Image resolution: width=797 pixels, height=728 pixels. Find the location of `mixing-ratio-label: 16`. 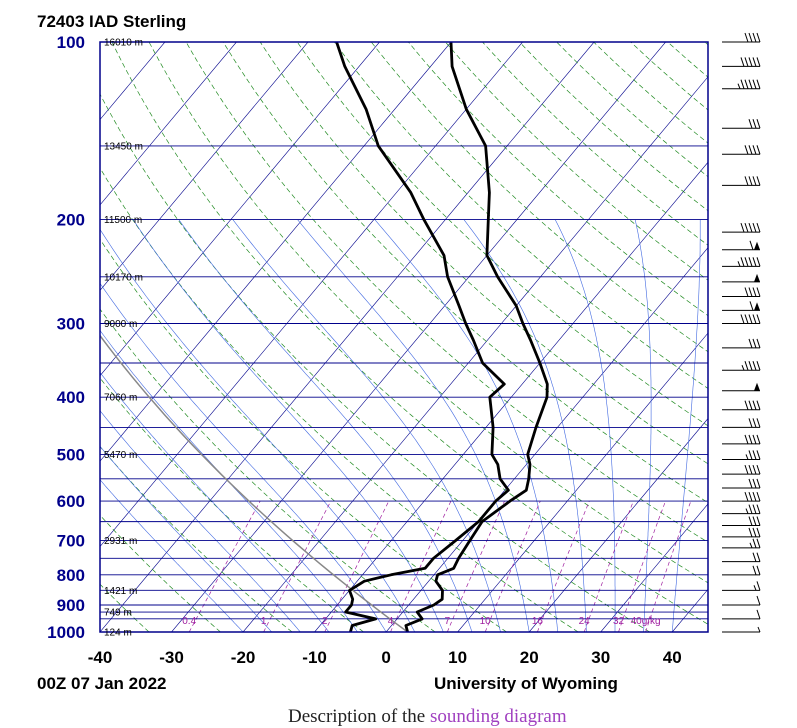

mixing-ratio-label: 16 is located at coordinates (538, 621).